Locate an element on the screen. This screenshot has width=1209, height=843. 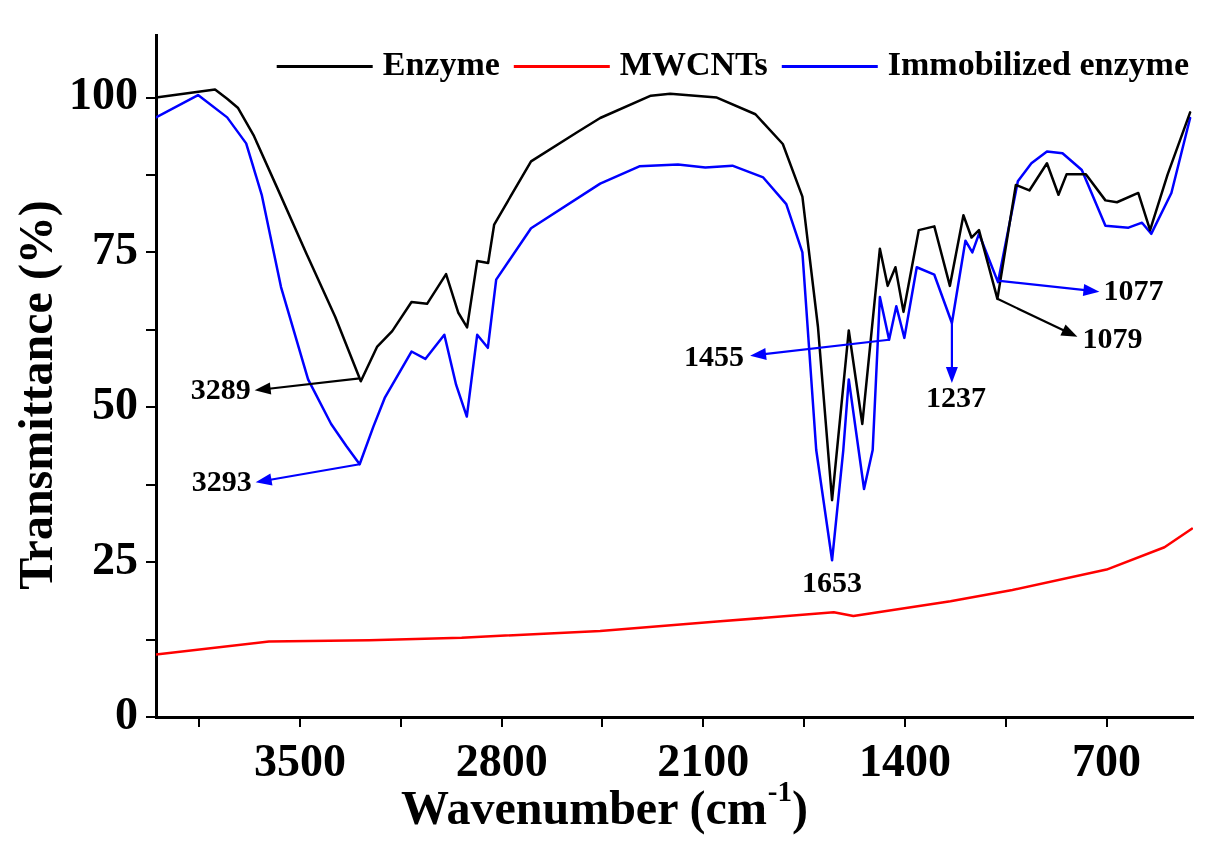
x-tick-label: 2100 is located at coordinates (703, 761).